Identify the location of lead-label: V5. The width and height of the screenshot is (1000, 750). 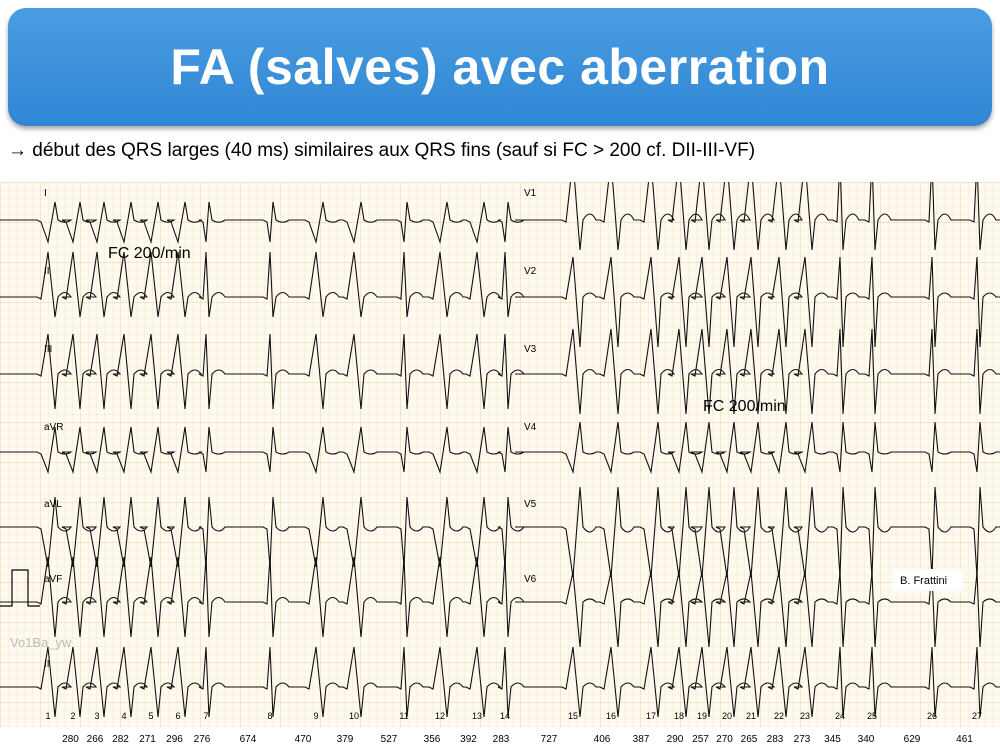
(530, 504).